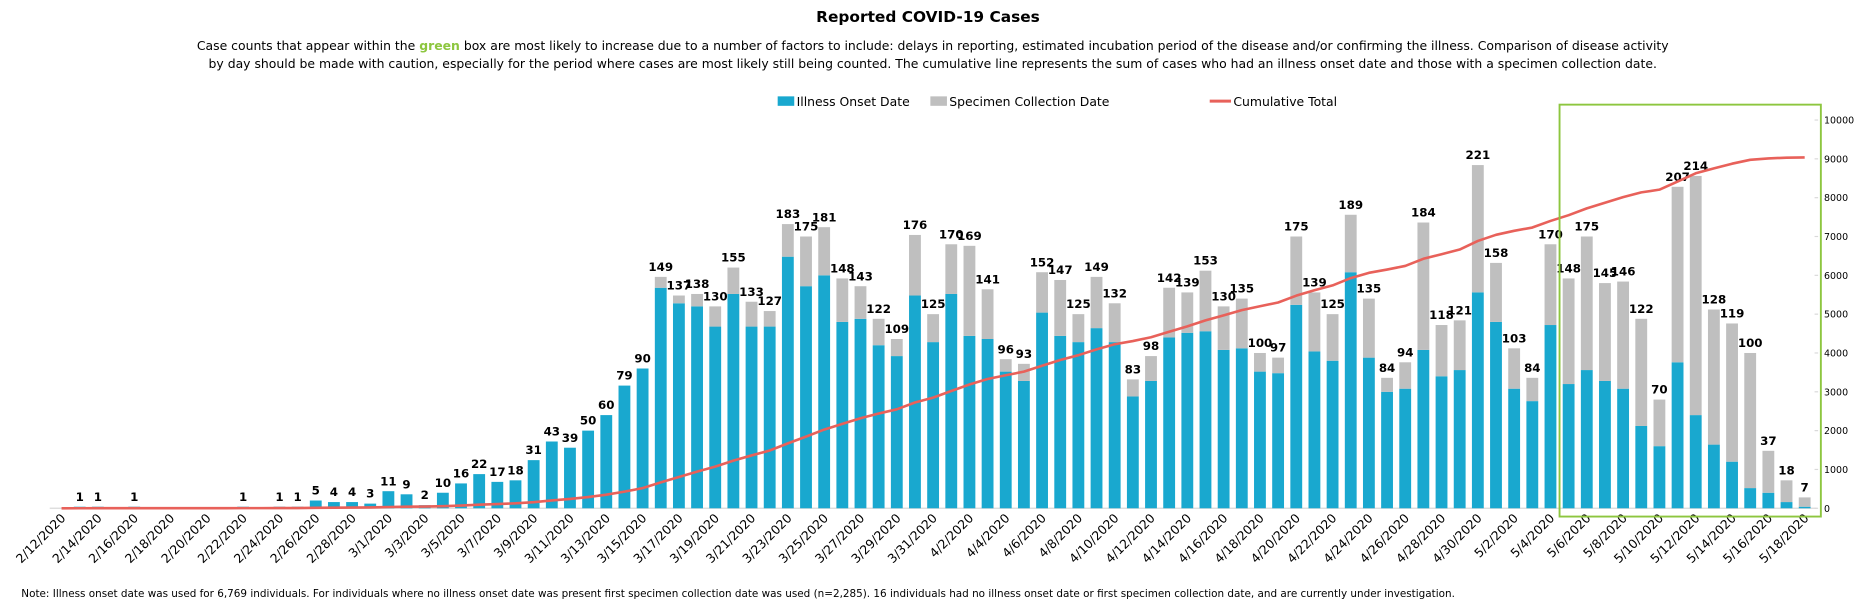 The image size is (1856, 607). What do you see at coordinates (352, 492) in the screenshot?
I see `total-label: 4` at bounding box center [352, 492].